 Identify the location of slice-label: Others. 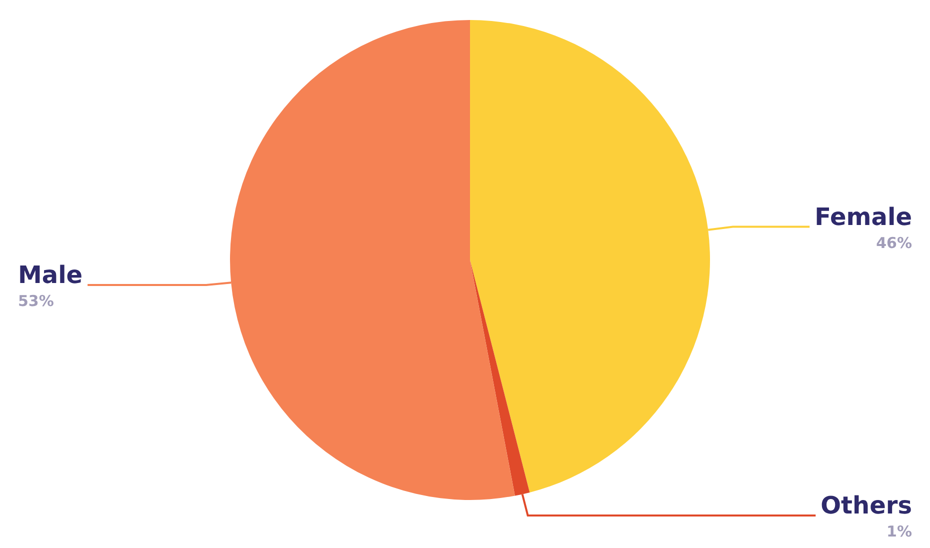
(866, 506).